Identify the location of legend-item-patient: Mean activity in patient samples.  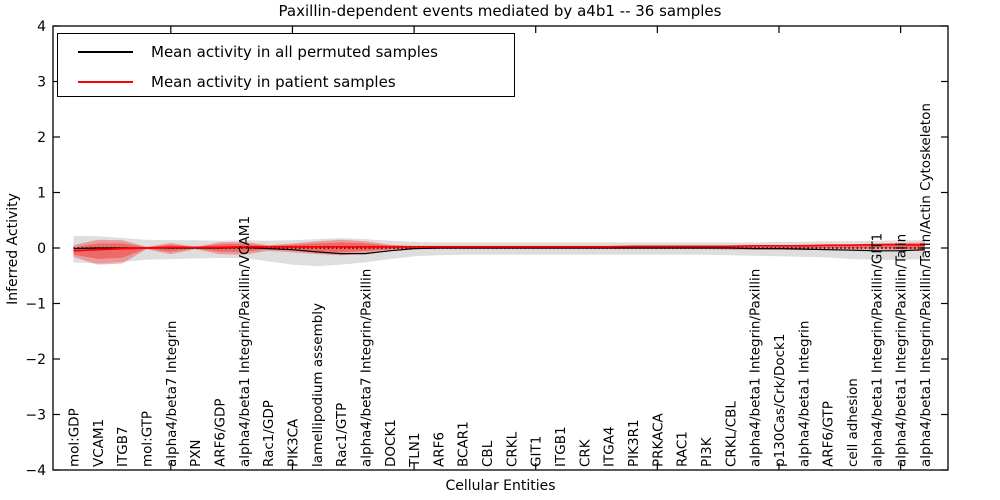
(286, 82).